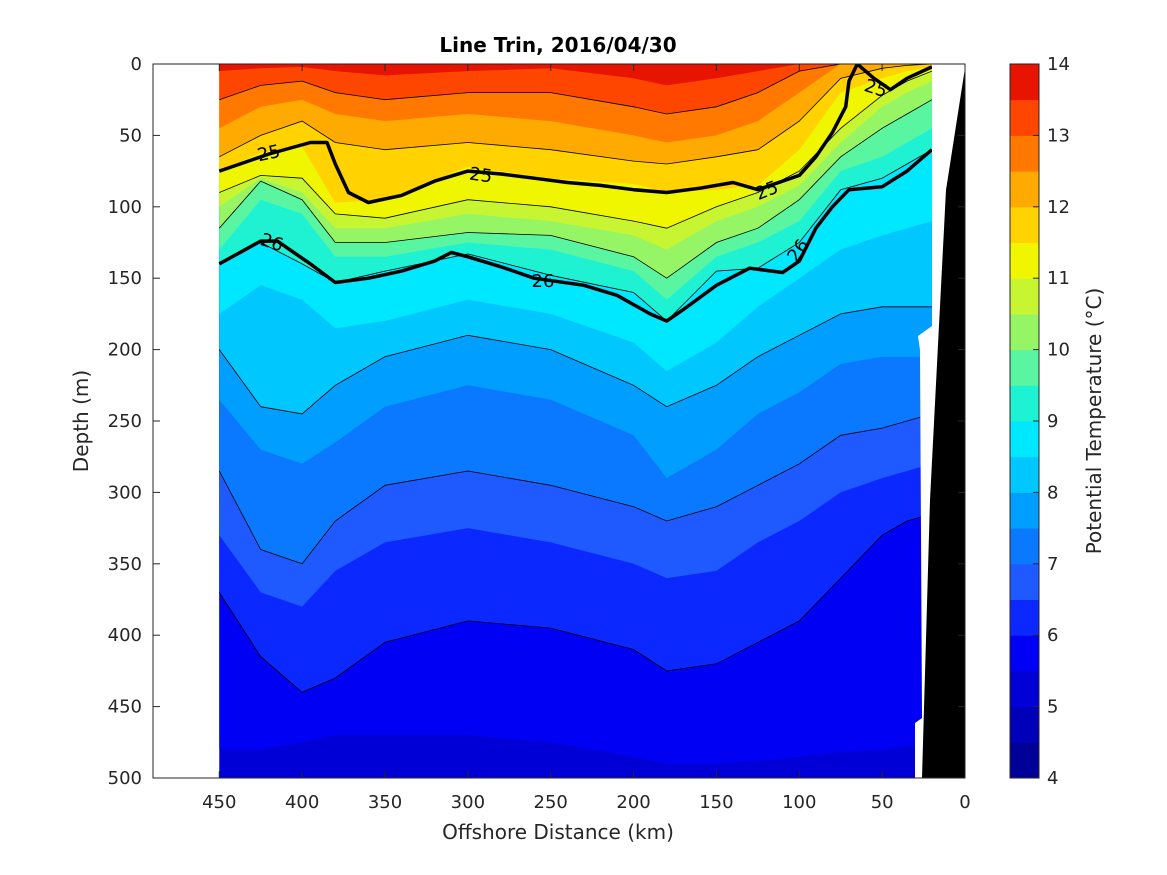 This screenshot has width=1167, height=875. Describe the element at coordinates (799, 802) in the screenshot. I see `x-tick-label: 100` at that location.